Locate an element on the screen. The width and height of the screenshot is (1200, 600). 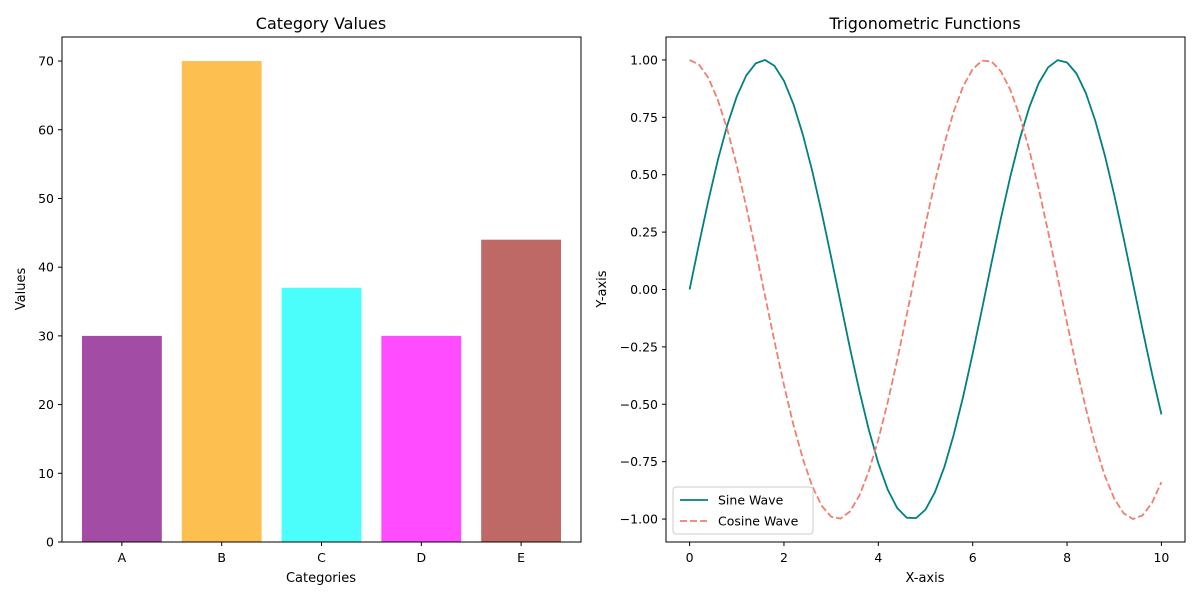
bar-chart-title: Category Values is located at coordinates (321, 23).